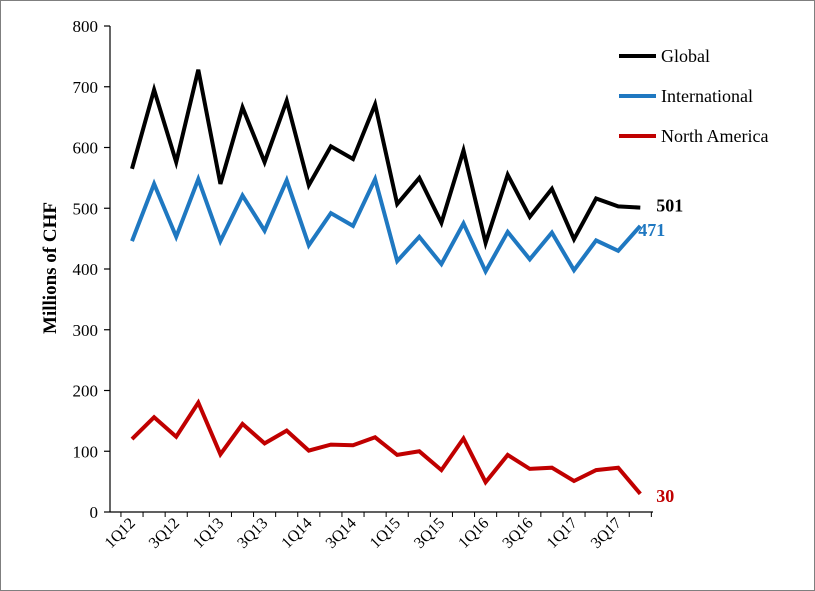 The height and width of the screenshot is (591, 815). I want to click on y-tick-label: 100, so click(86, 451).